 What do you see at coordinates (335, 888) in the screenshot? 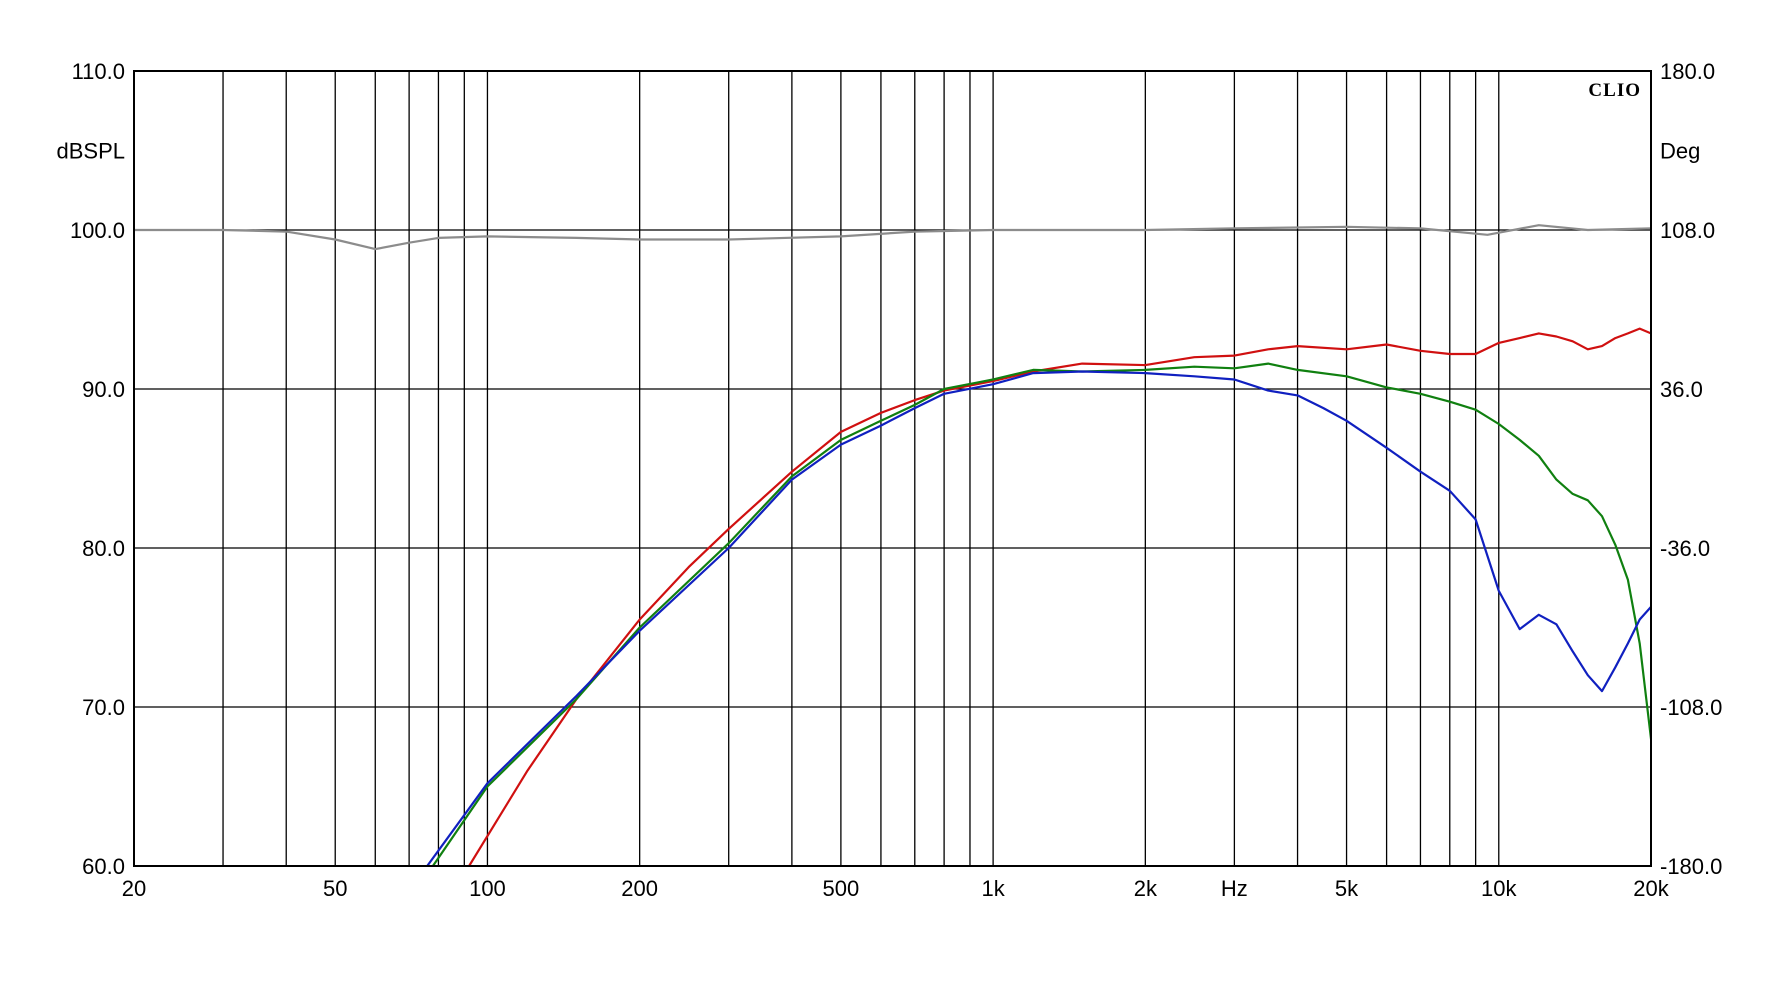
I see `x-tick-label: 50` at bounding box center [335, 888].